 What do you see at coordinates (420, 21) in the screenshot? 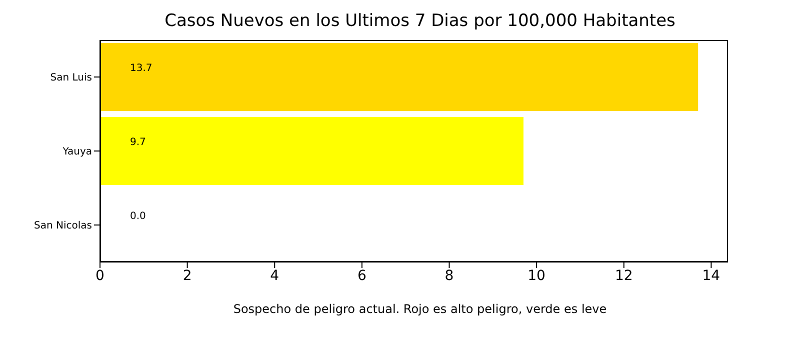
I see `chart-title: Casos Nuevos en los Ultimos 7 Dias por 100,000 Habitantes` at bounding box center [420, 21].